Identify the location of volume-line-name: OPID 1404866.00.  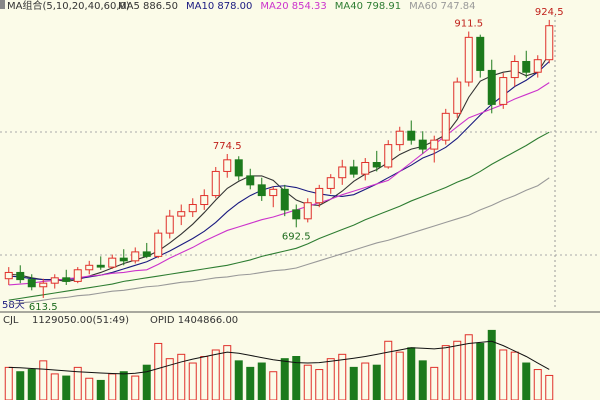
(194, 320).